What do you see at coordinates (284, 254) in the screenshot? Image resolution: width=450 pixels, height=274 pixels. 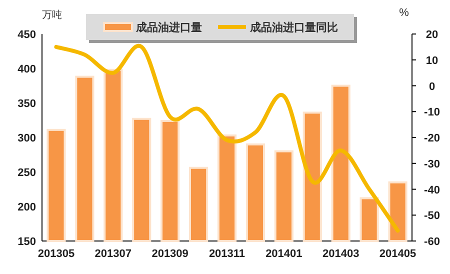 I see `x-tick-label: 201401` at bounding box center [284, 254].